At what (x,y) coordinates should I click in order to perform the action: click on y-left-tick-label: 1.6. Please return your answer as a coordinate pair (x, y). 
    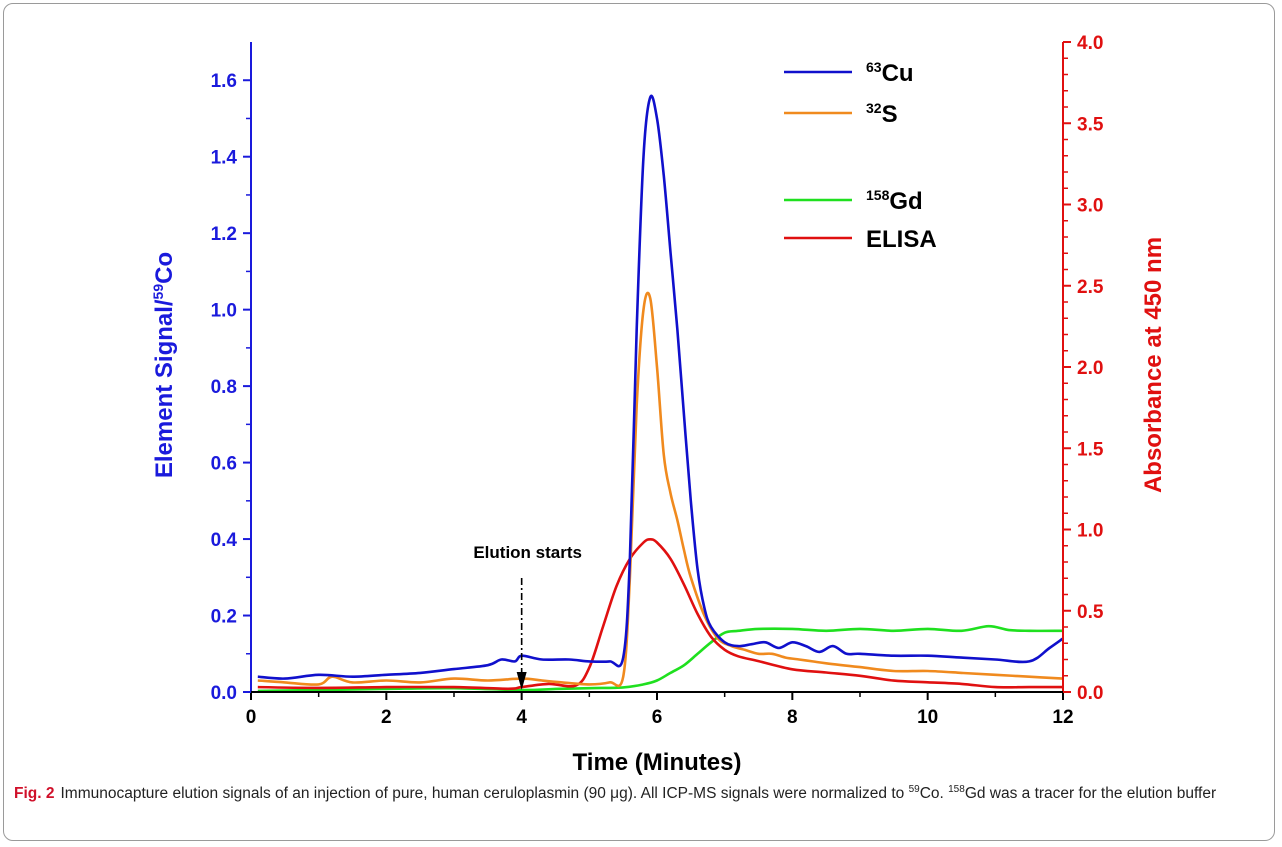
    Looking at the image, I should click on (224, 81).